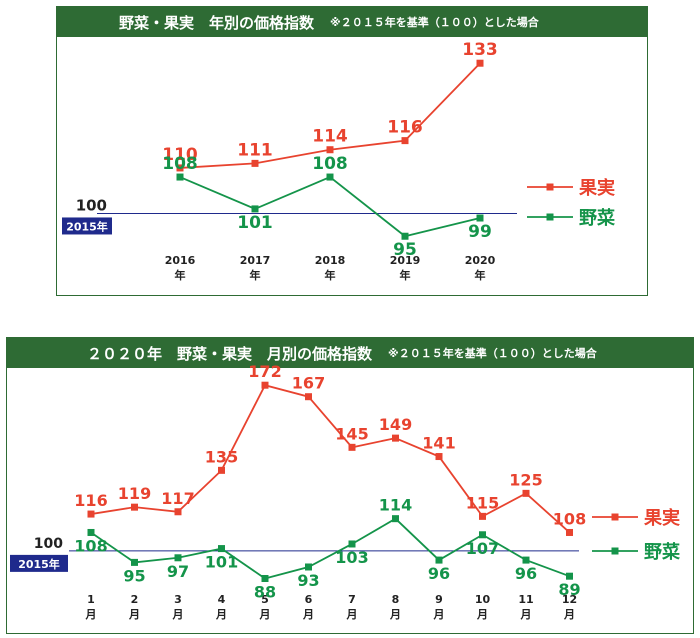 The image size is (700, 638). Describe the element at coordinates (330, 137) in the screenshot. I see `yearly-fruit-data-label: 114` at that location.